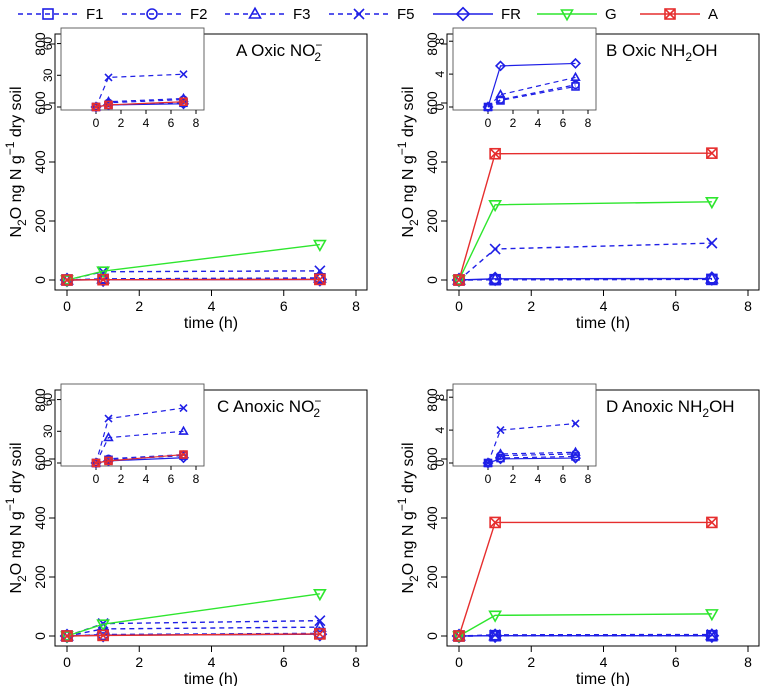 This screenshot has width=765, height=686. I want to click on legend-marker, so click(670, 14).